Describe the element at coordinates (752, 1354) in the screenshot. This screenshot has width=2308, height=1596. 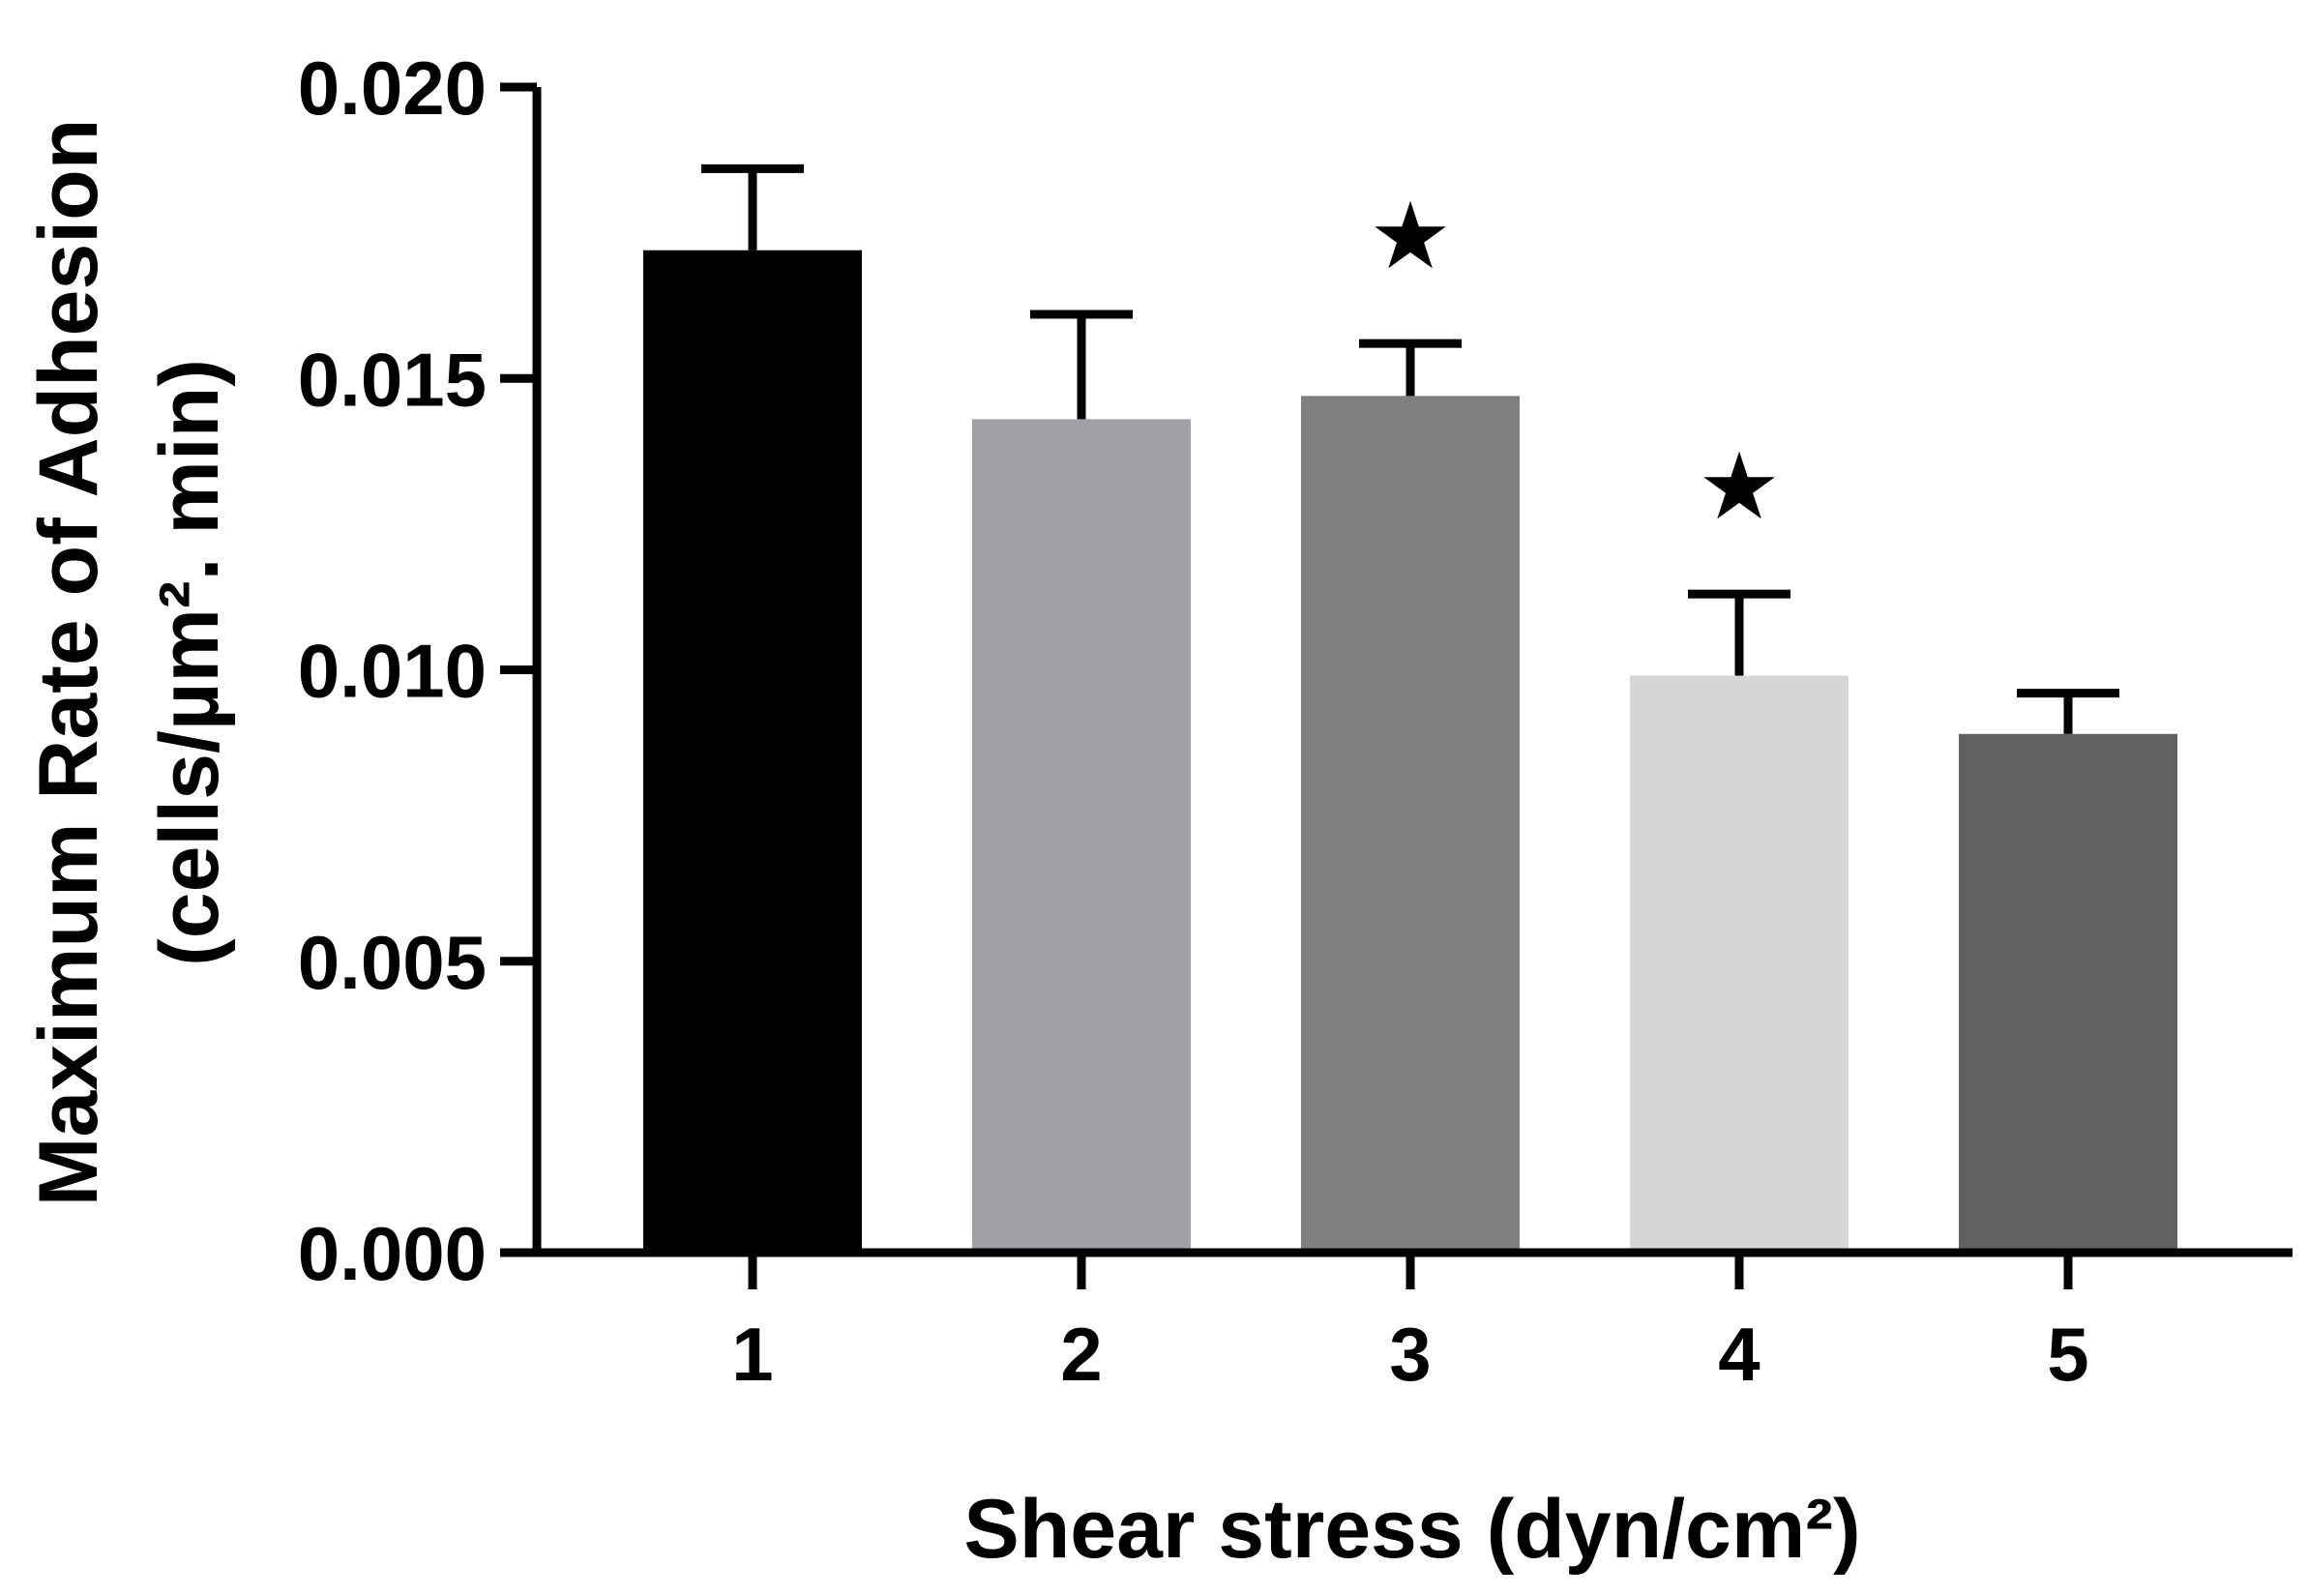
I see `x-tick-label-1: 1` at that location.